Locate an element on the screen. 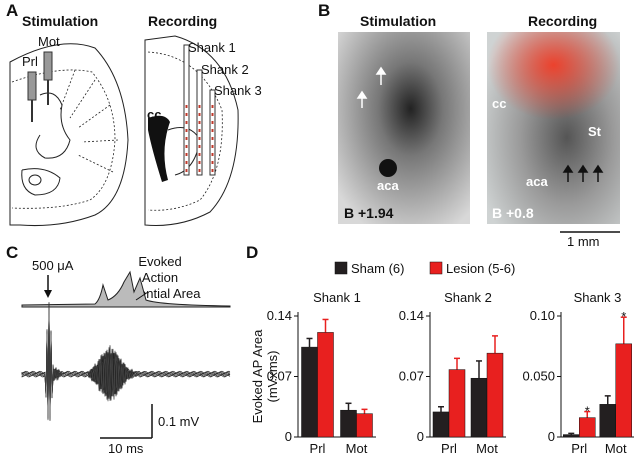 The width and height of the screenshot is (640, 457). traces is located at coordinates (126, 362).